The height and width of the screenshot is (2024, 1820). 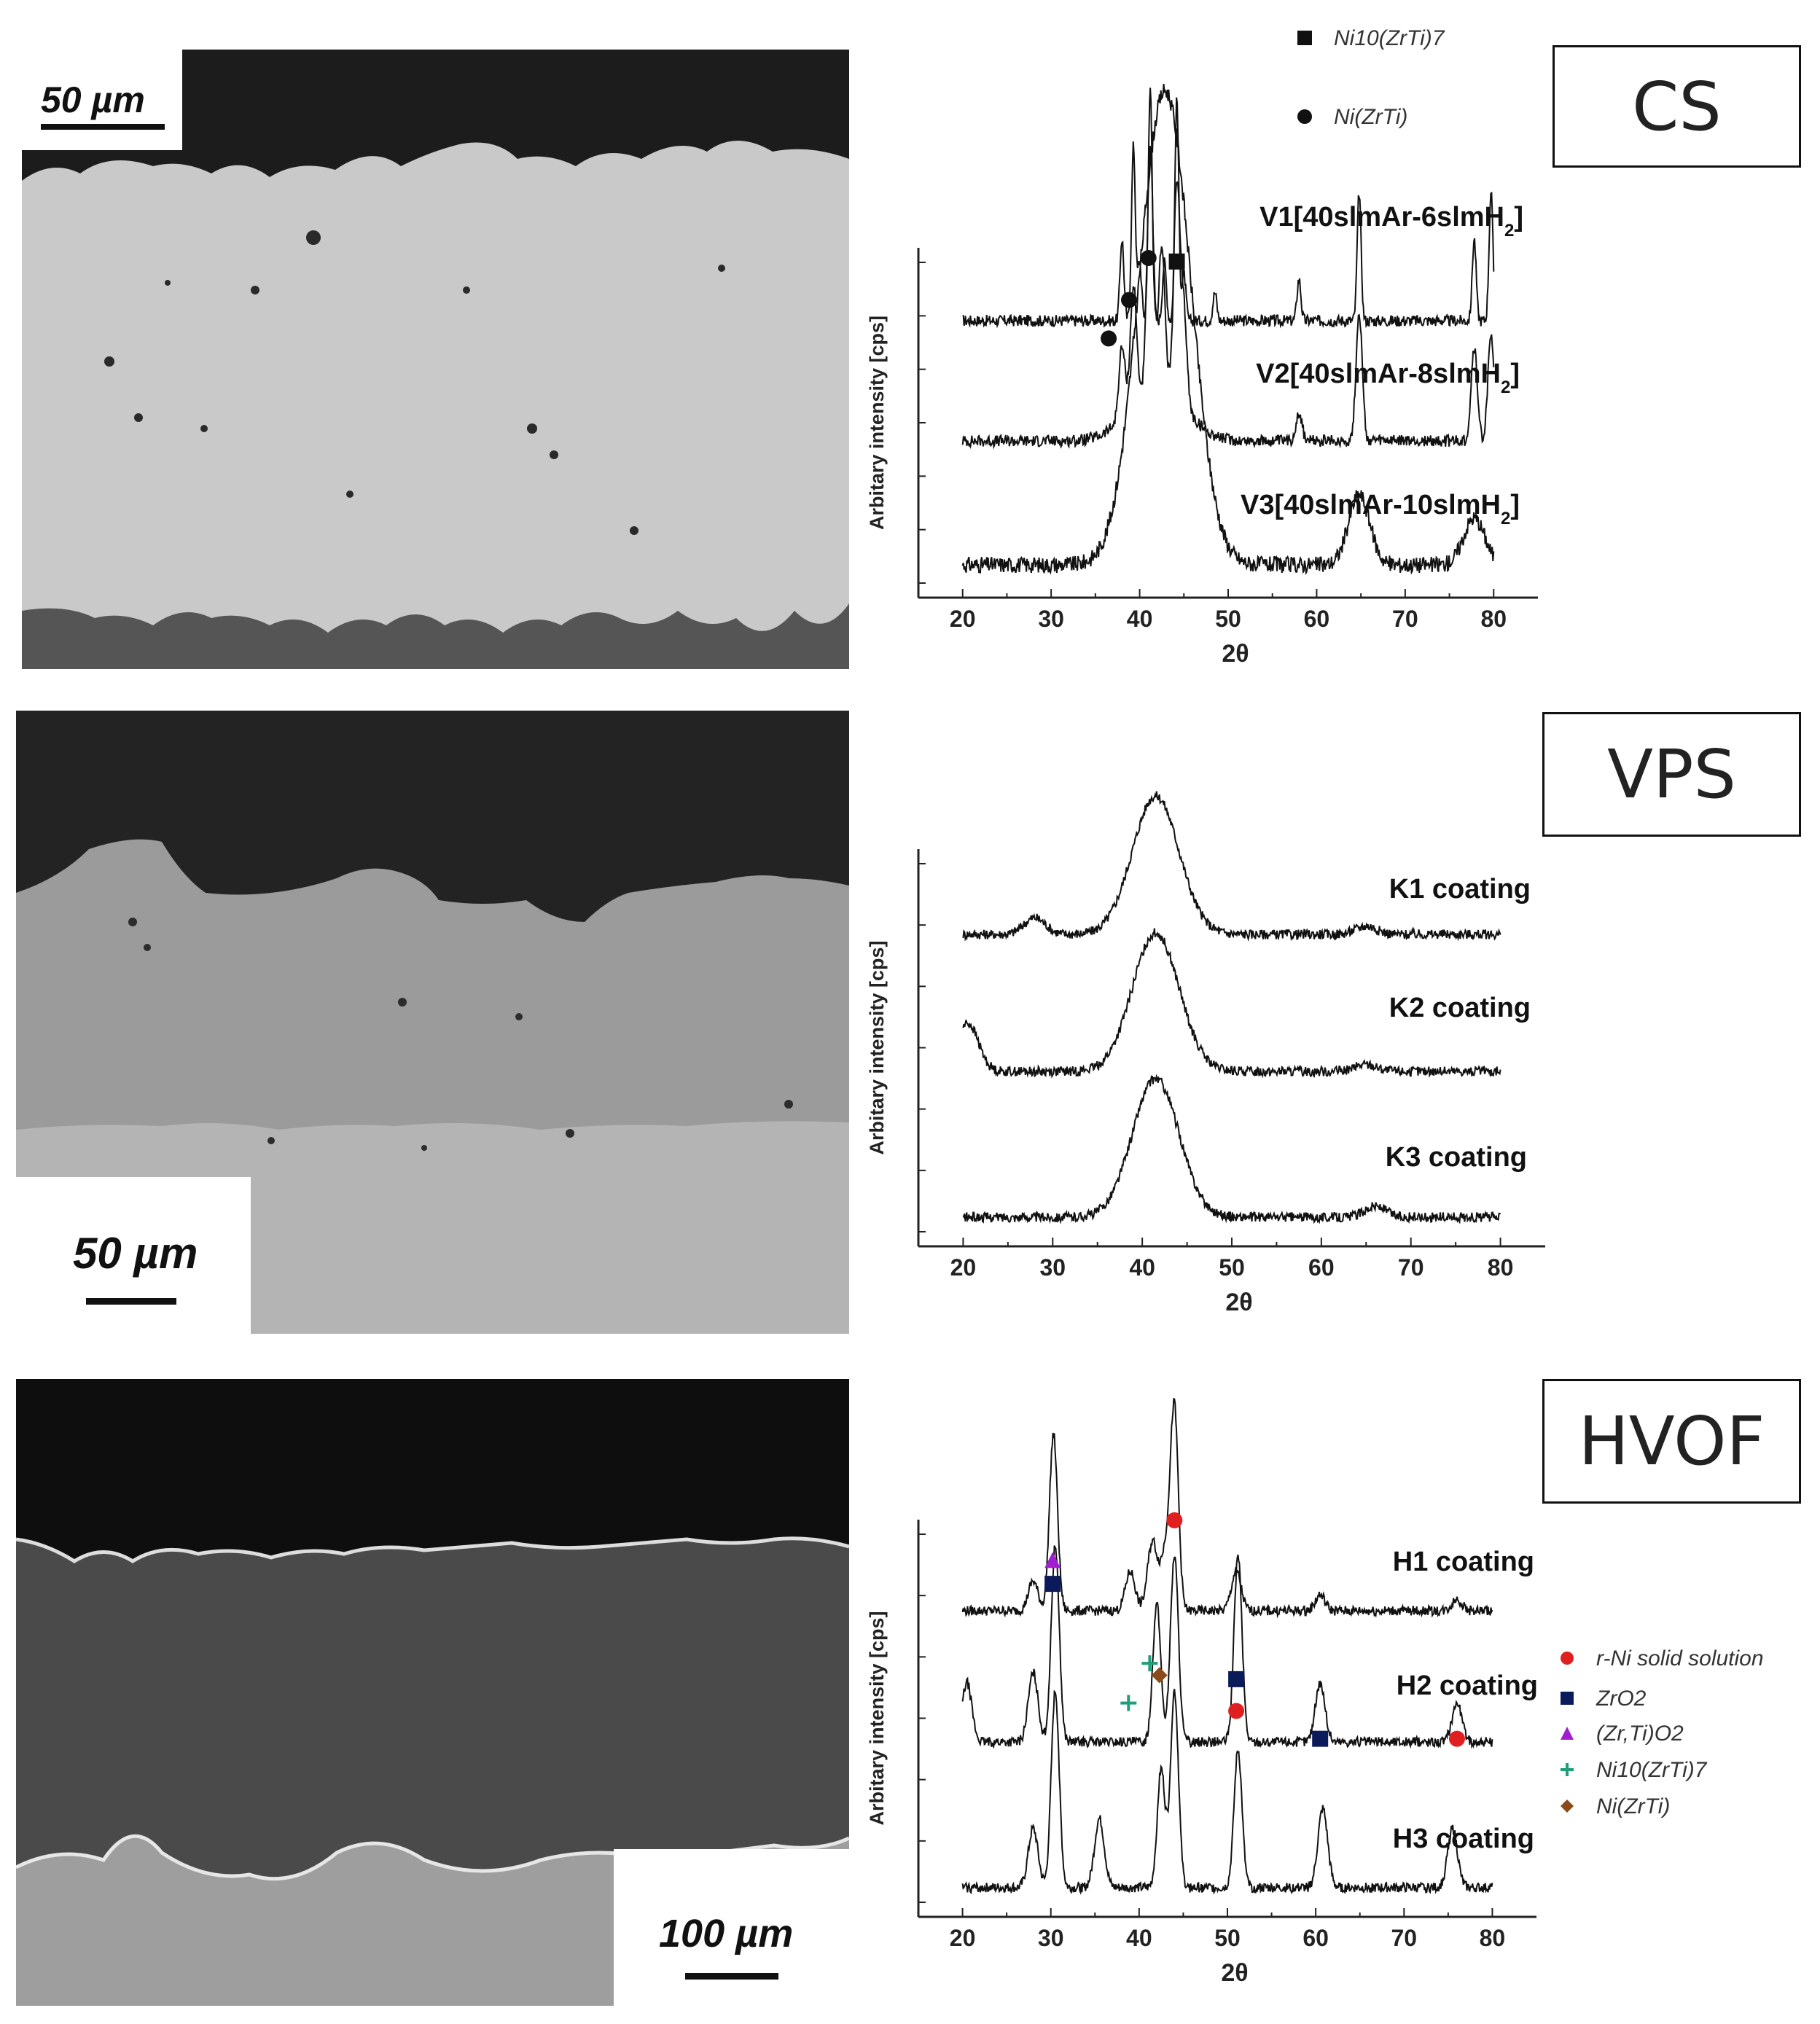 I want to click on cs-method-tag-label: CS, so click(x=1677, y=106).